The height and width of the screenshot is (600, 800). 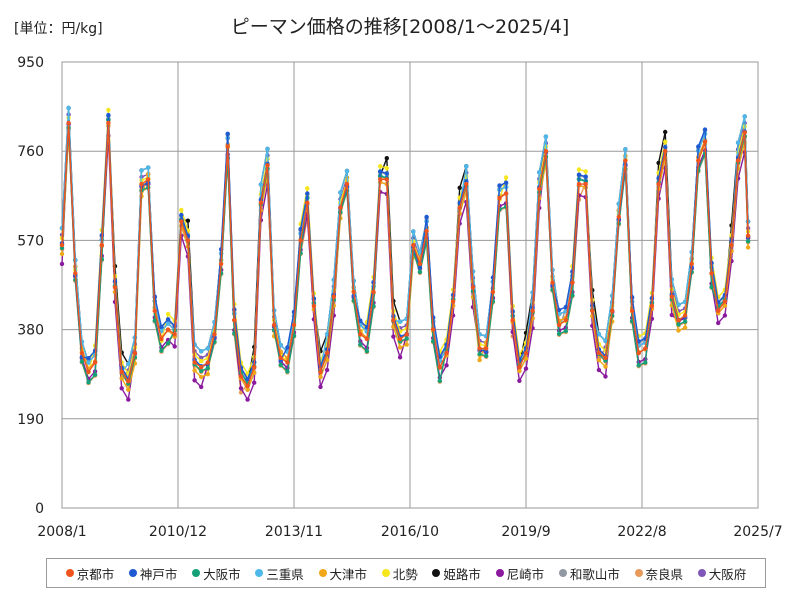 What do you see at coordinates (39, 509) in the screenshot?
I see `y-tick-label: 0` at bounding box center [39, 509].